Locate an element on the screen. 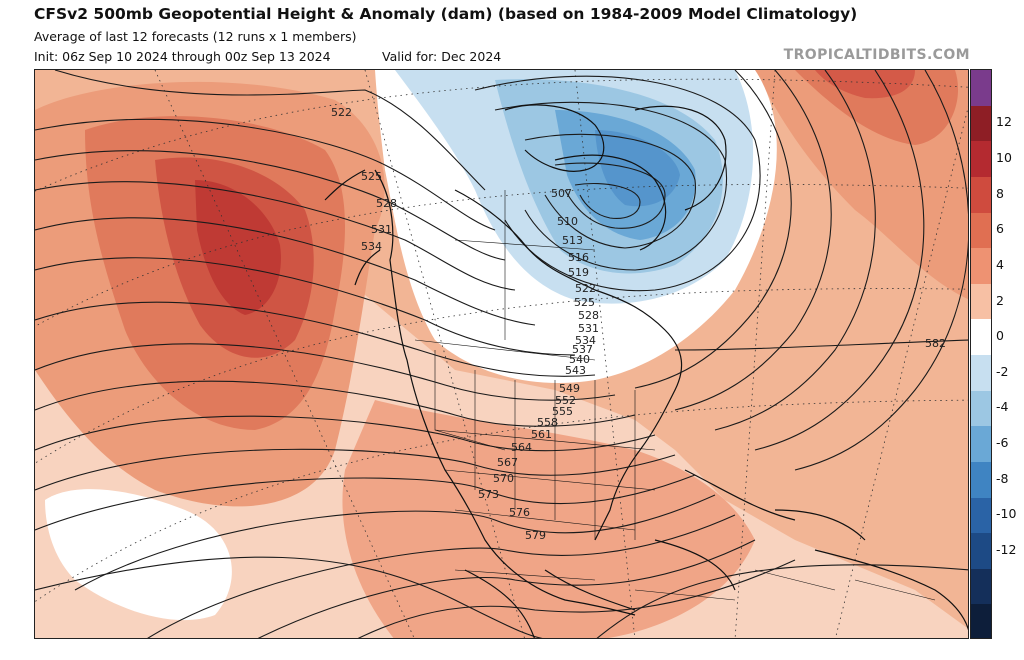  contour-label: 540 is located at coordinates (579, 359).